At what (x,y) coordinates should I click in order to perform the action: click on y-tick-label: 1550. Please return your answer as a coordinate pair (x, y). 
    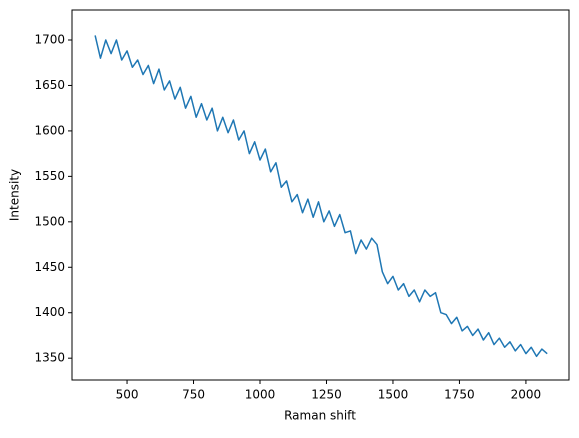
    Looking at the image, I should click on (49, 176).